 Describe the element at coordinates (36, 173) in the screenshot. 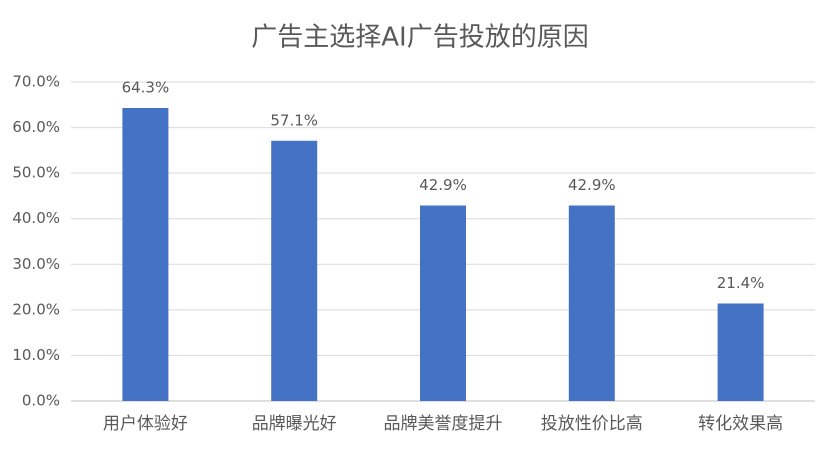

I see `y-tick-label: 50.0%` at that location.